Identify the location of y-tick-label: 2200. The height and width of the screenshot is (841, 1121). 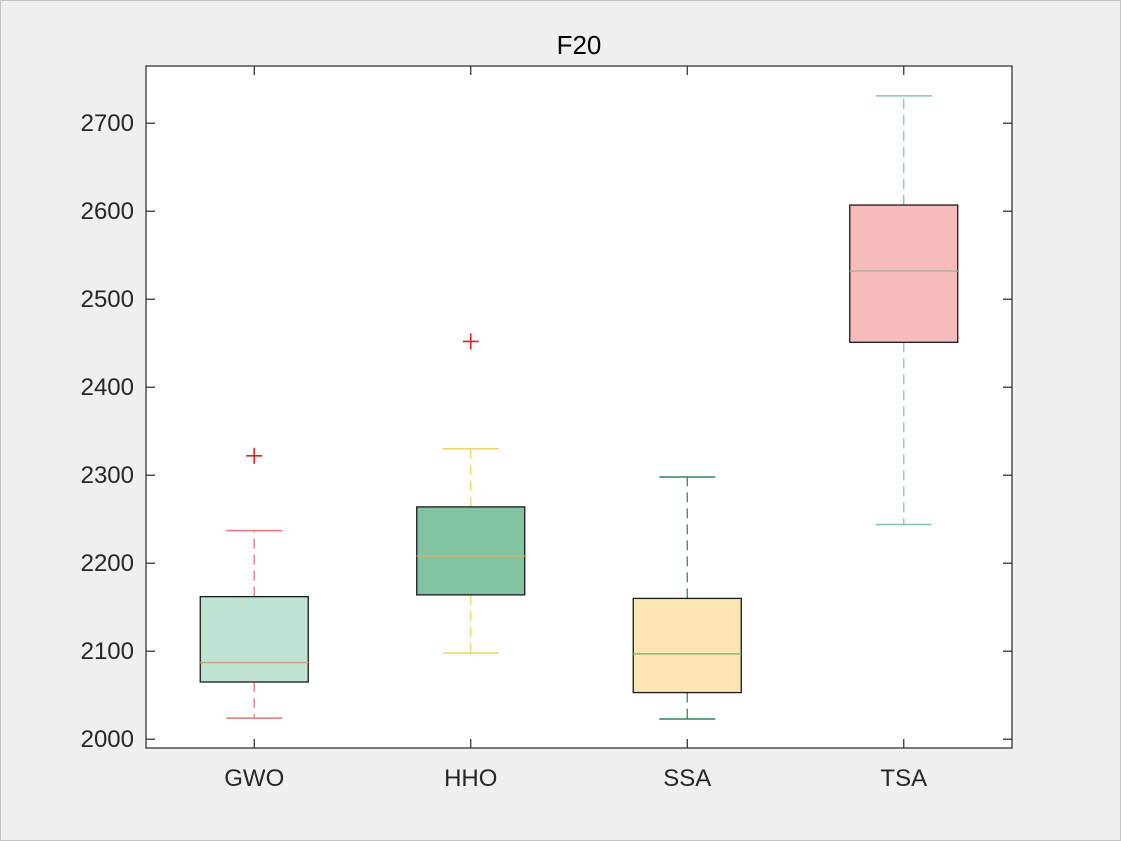
(107, 563).